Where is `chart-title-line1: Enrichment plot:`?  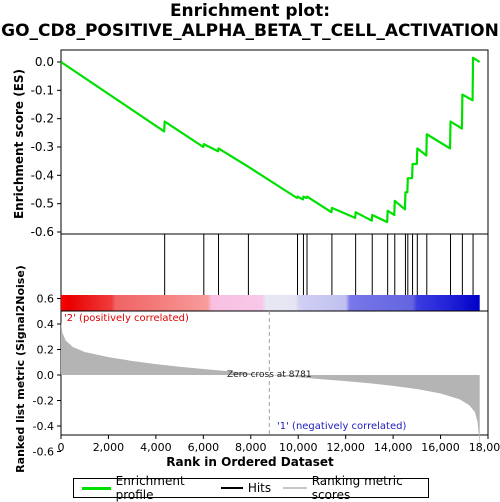
chart-title-line1: Enrichment plot: is located at coordinates (250, 11).